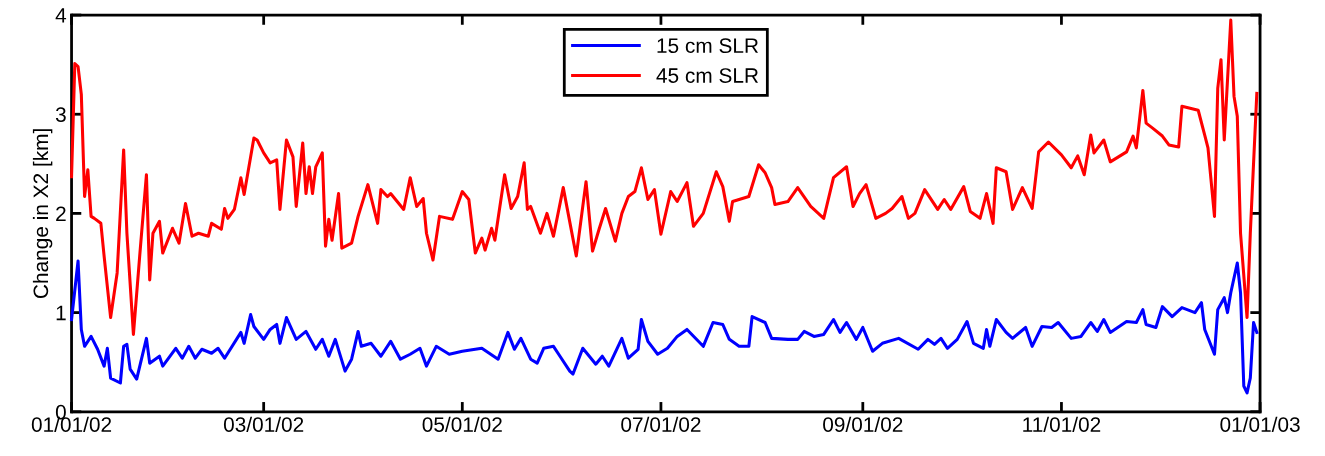 This screenshot has width=1325, height=456. Describe the element at coordinates (863, 424) in the screenshot. I see `x-tick-label: 09/01/02` at that location.